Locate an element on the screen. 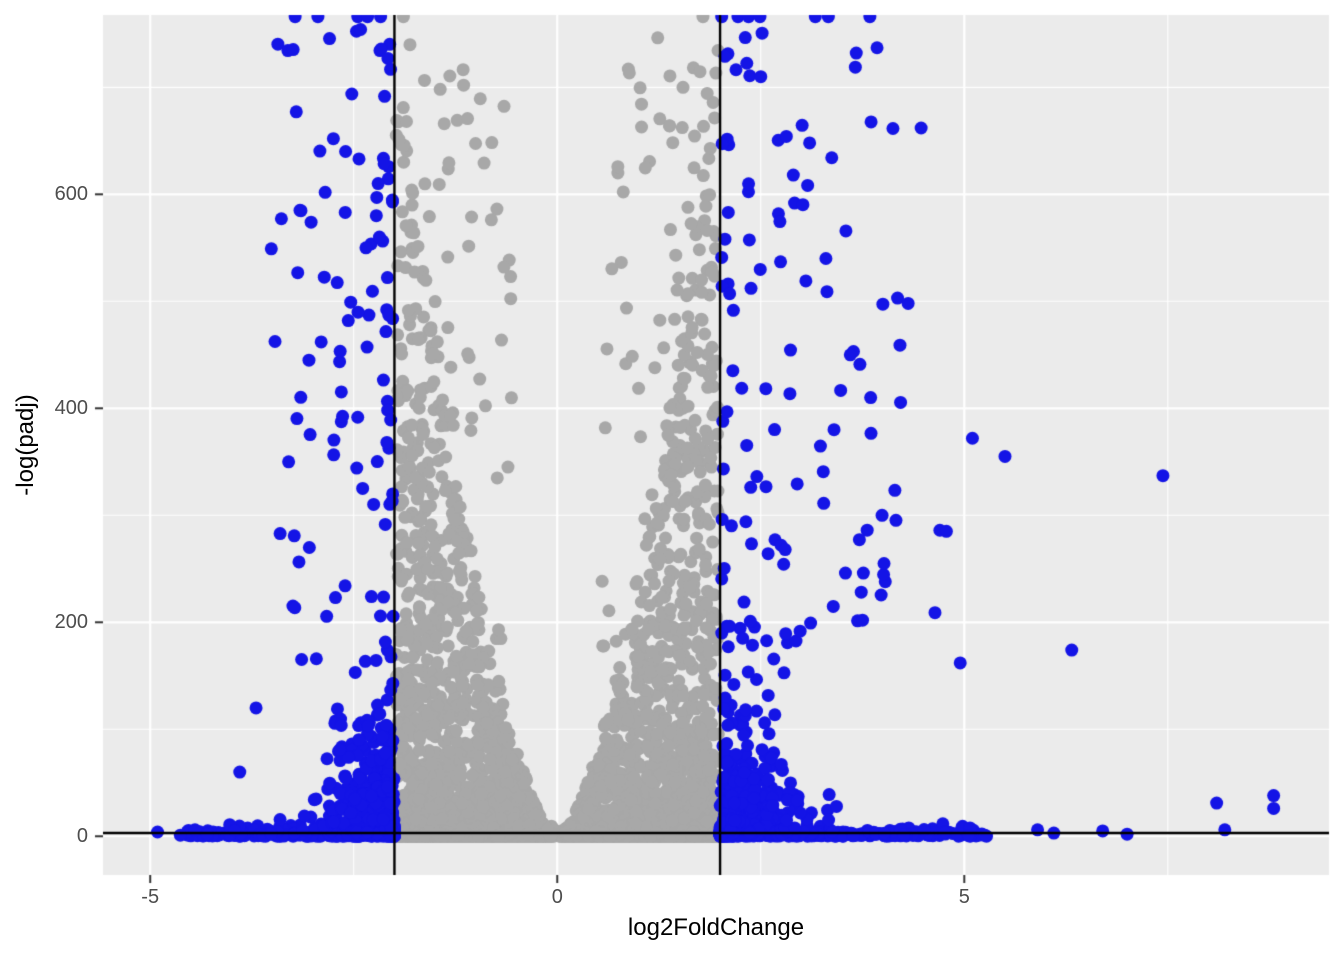  y-tick-label: 0 is located at coordinates (82, 836).